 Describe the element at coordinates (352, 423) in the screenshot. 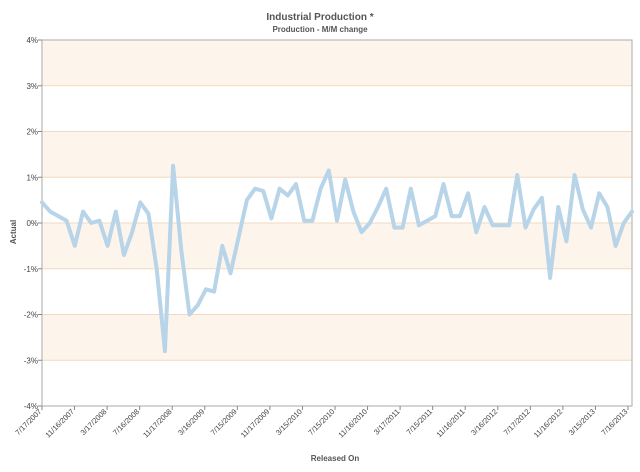

I see `x-tick-label: 11/16/2010` at that location.